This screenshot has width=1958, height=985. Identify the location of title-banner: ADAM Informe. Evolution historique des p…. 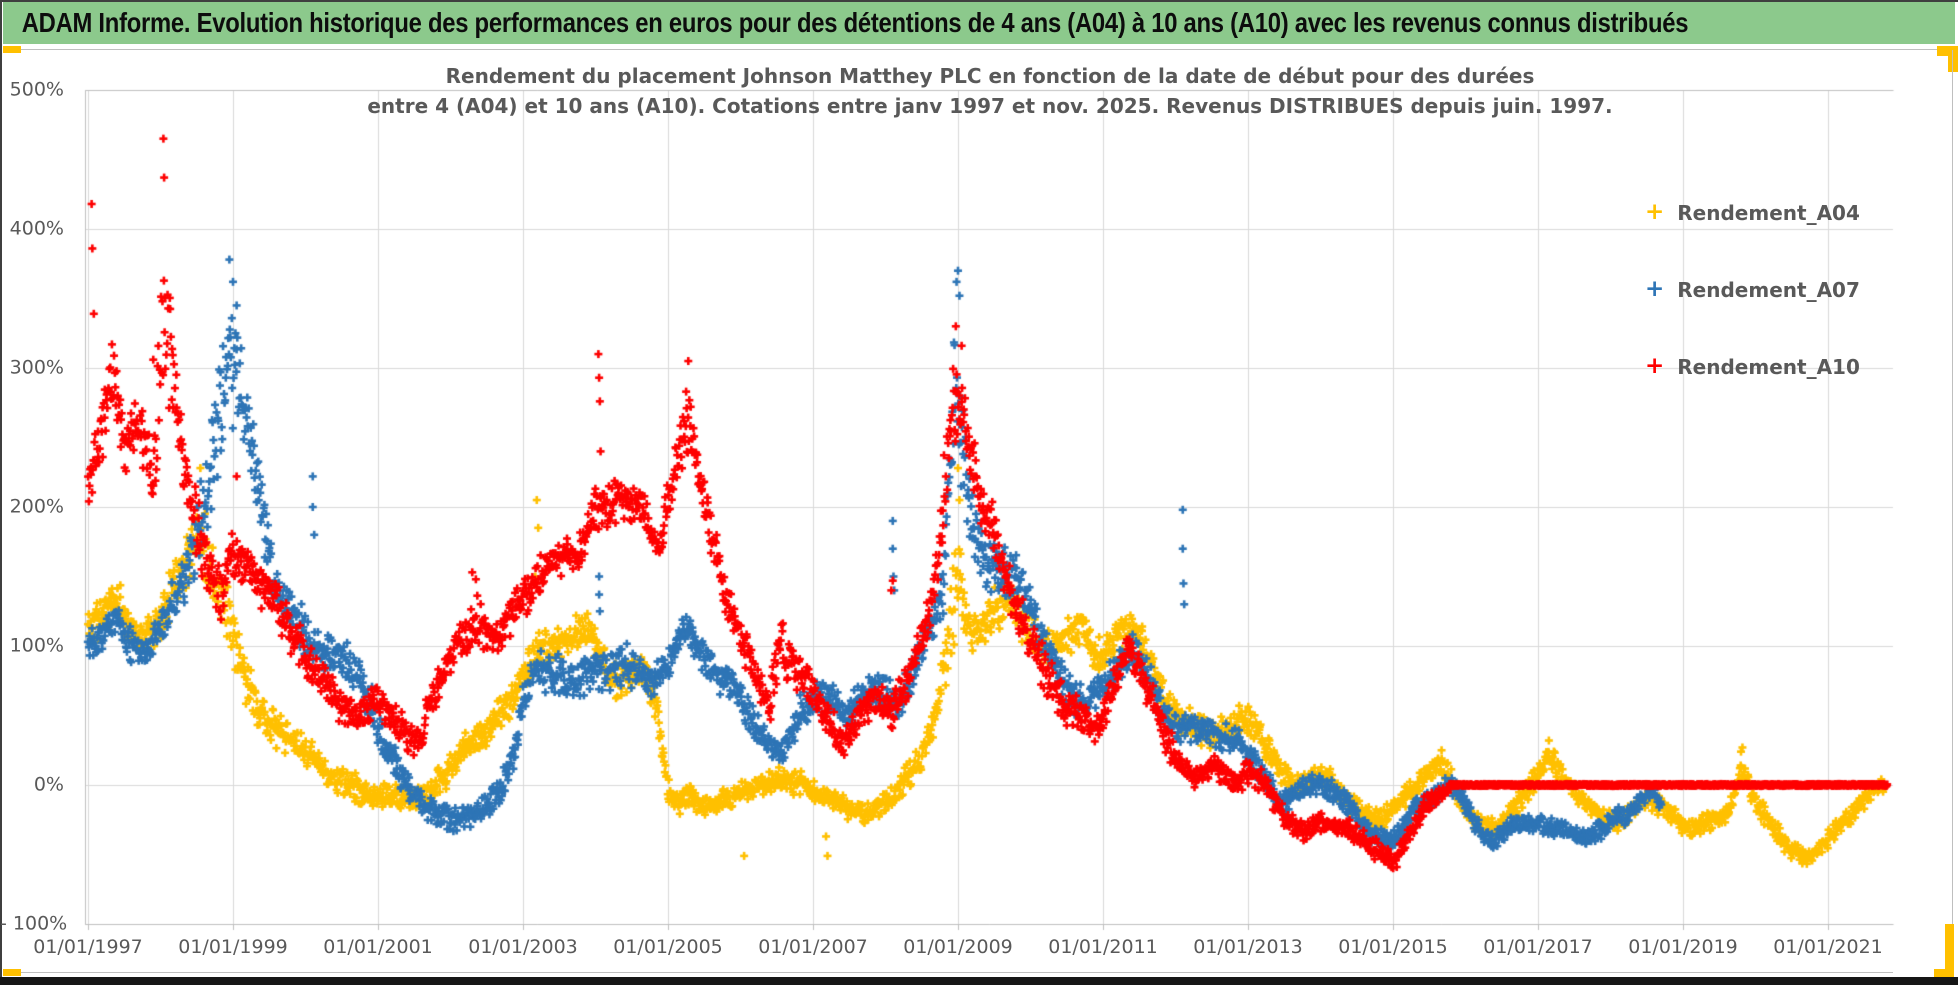
(979, 23).